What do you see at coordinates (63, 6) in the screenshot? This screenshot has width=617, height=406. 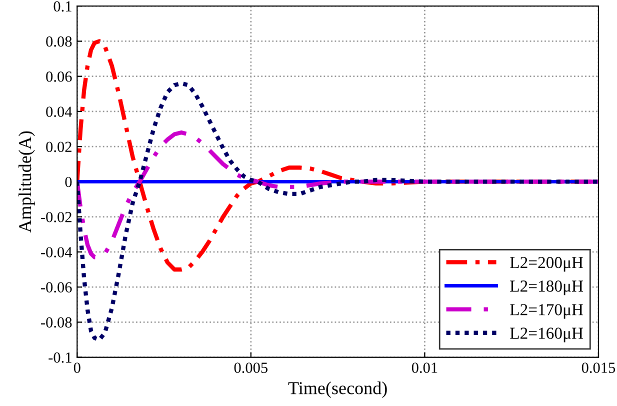 I see `y-tick-label: 0.1` at bounding box center [63, 6].